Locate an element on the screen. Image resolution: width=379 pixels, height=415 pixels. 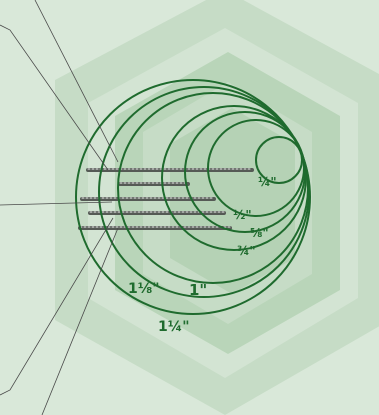
hexagon-inner is located at coordinates (232, 201).